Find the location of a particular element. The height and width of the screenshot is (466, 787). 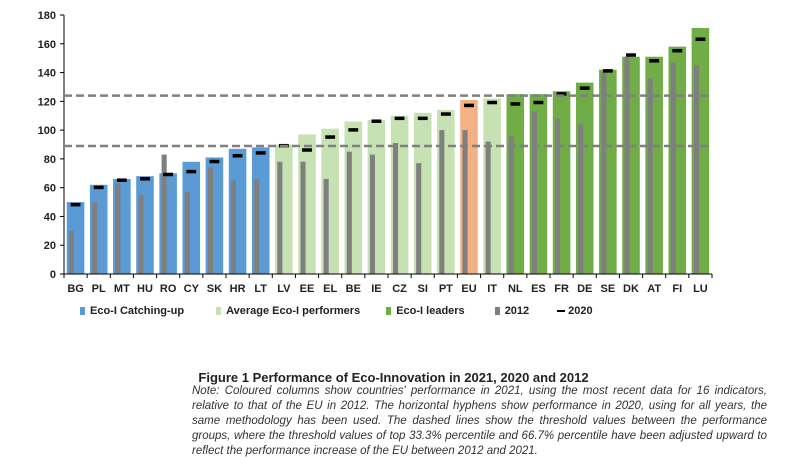

legend-label-leaders: Eco-I leaders is located at coordinates (430, 311).